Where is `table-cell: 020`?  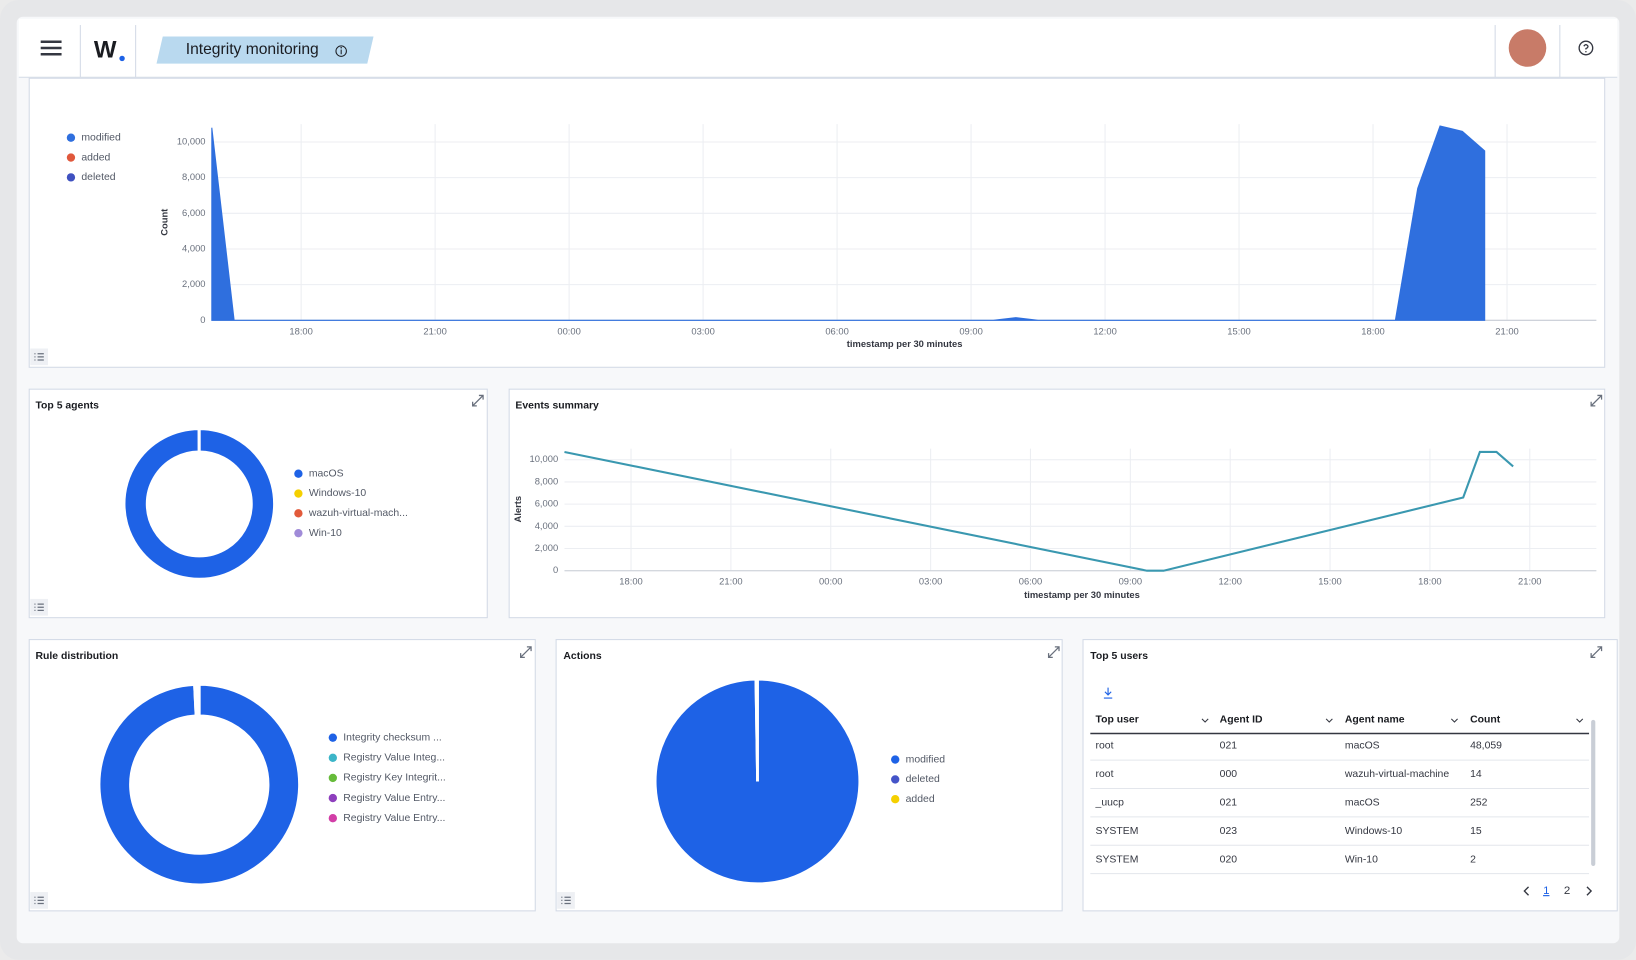
table-cell: 020 is located at coordinates (1229, 859).